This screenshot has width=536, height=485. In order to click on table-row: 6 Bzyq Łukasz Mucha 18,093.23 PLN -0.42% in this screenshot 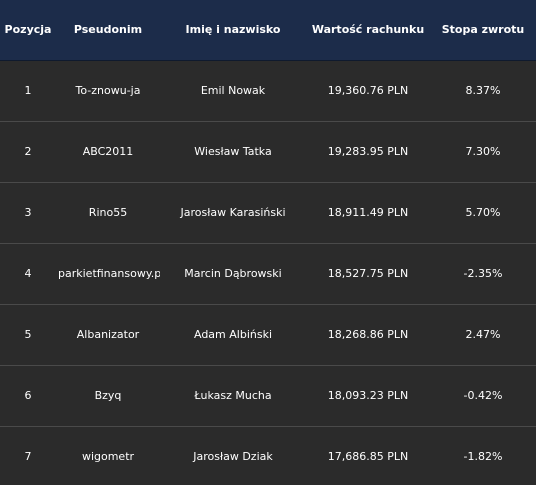, I will do `click(268, 395)`.